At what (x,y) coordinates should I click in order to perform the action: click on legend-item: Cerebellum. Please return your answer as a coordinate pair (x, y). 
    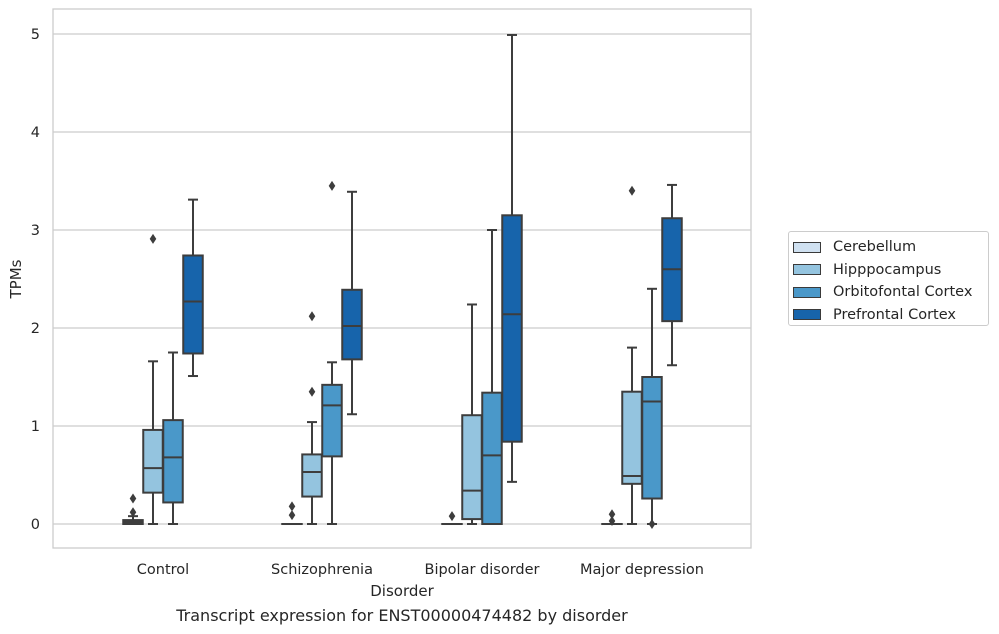
    Looking at the image, I should click on (890, 247).